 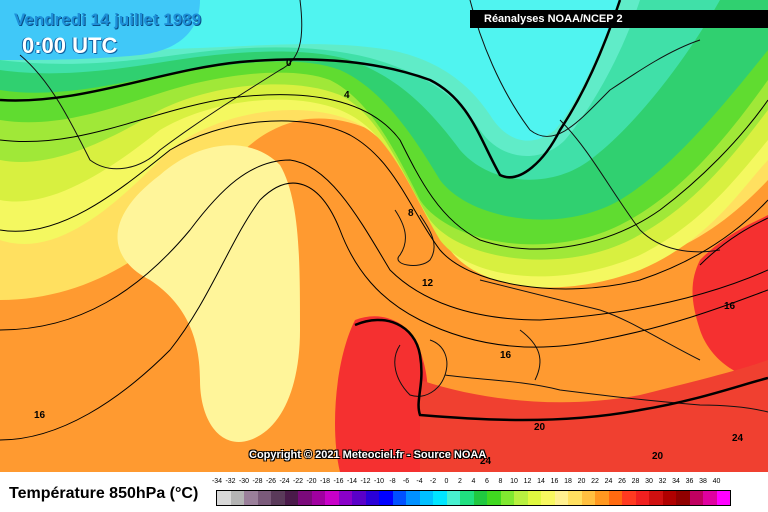 What do you see at coordinates (581, 481) in the screenshot?
I see `legend-tick: 20` at bounding box center [581, 481].